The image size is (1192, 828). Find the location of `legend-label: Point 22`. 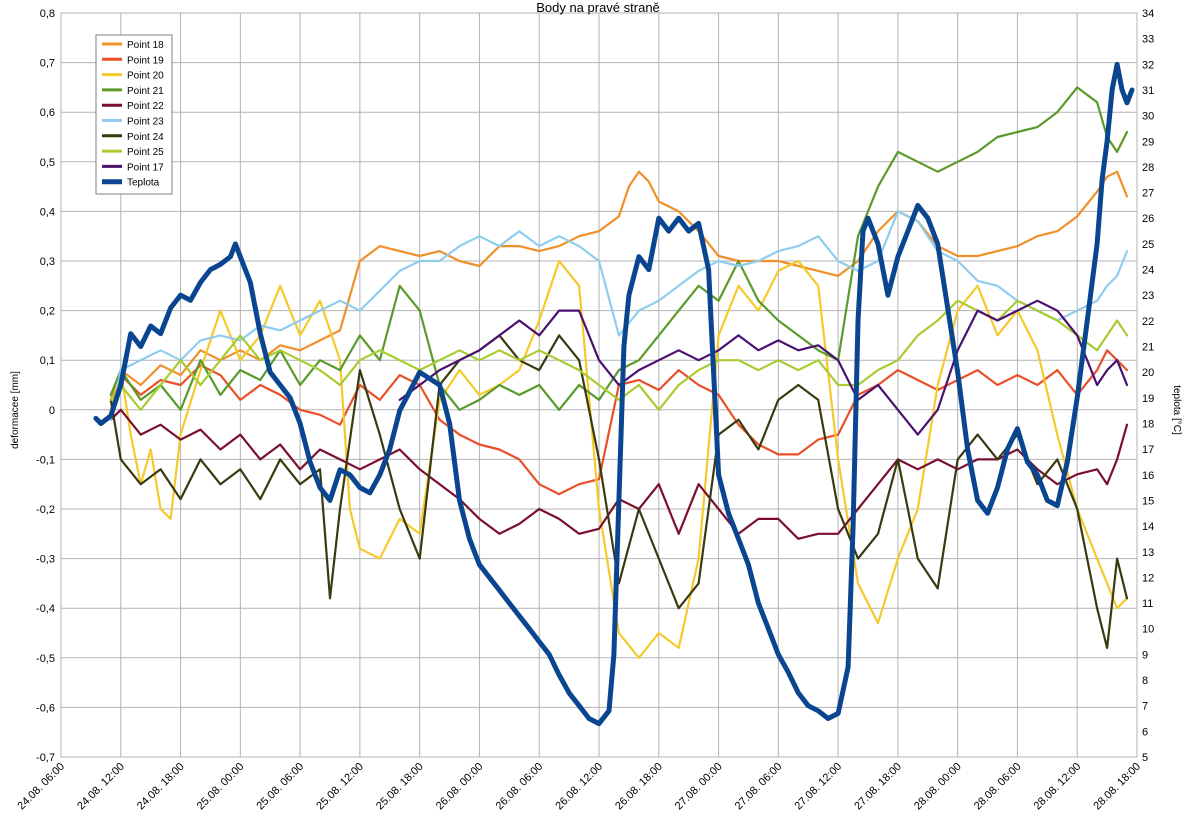

legend-label: Point 22 is located at coordinates (145, 106).